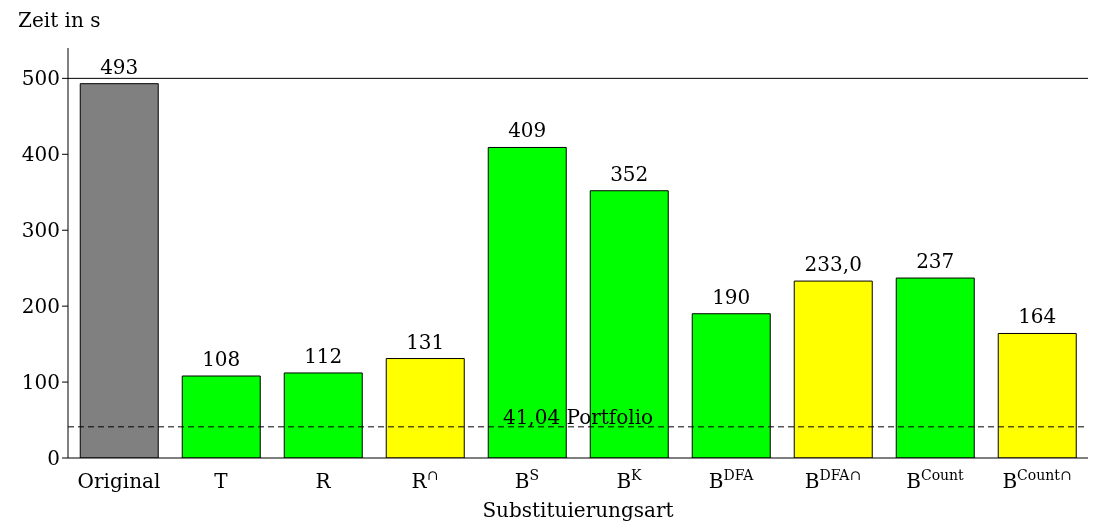 The height and width of the screenshot is (530, 1110). I want to click on y-tick-label: 100, so click(40, 382).